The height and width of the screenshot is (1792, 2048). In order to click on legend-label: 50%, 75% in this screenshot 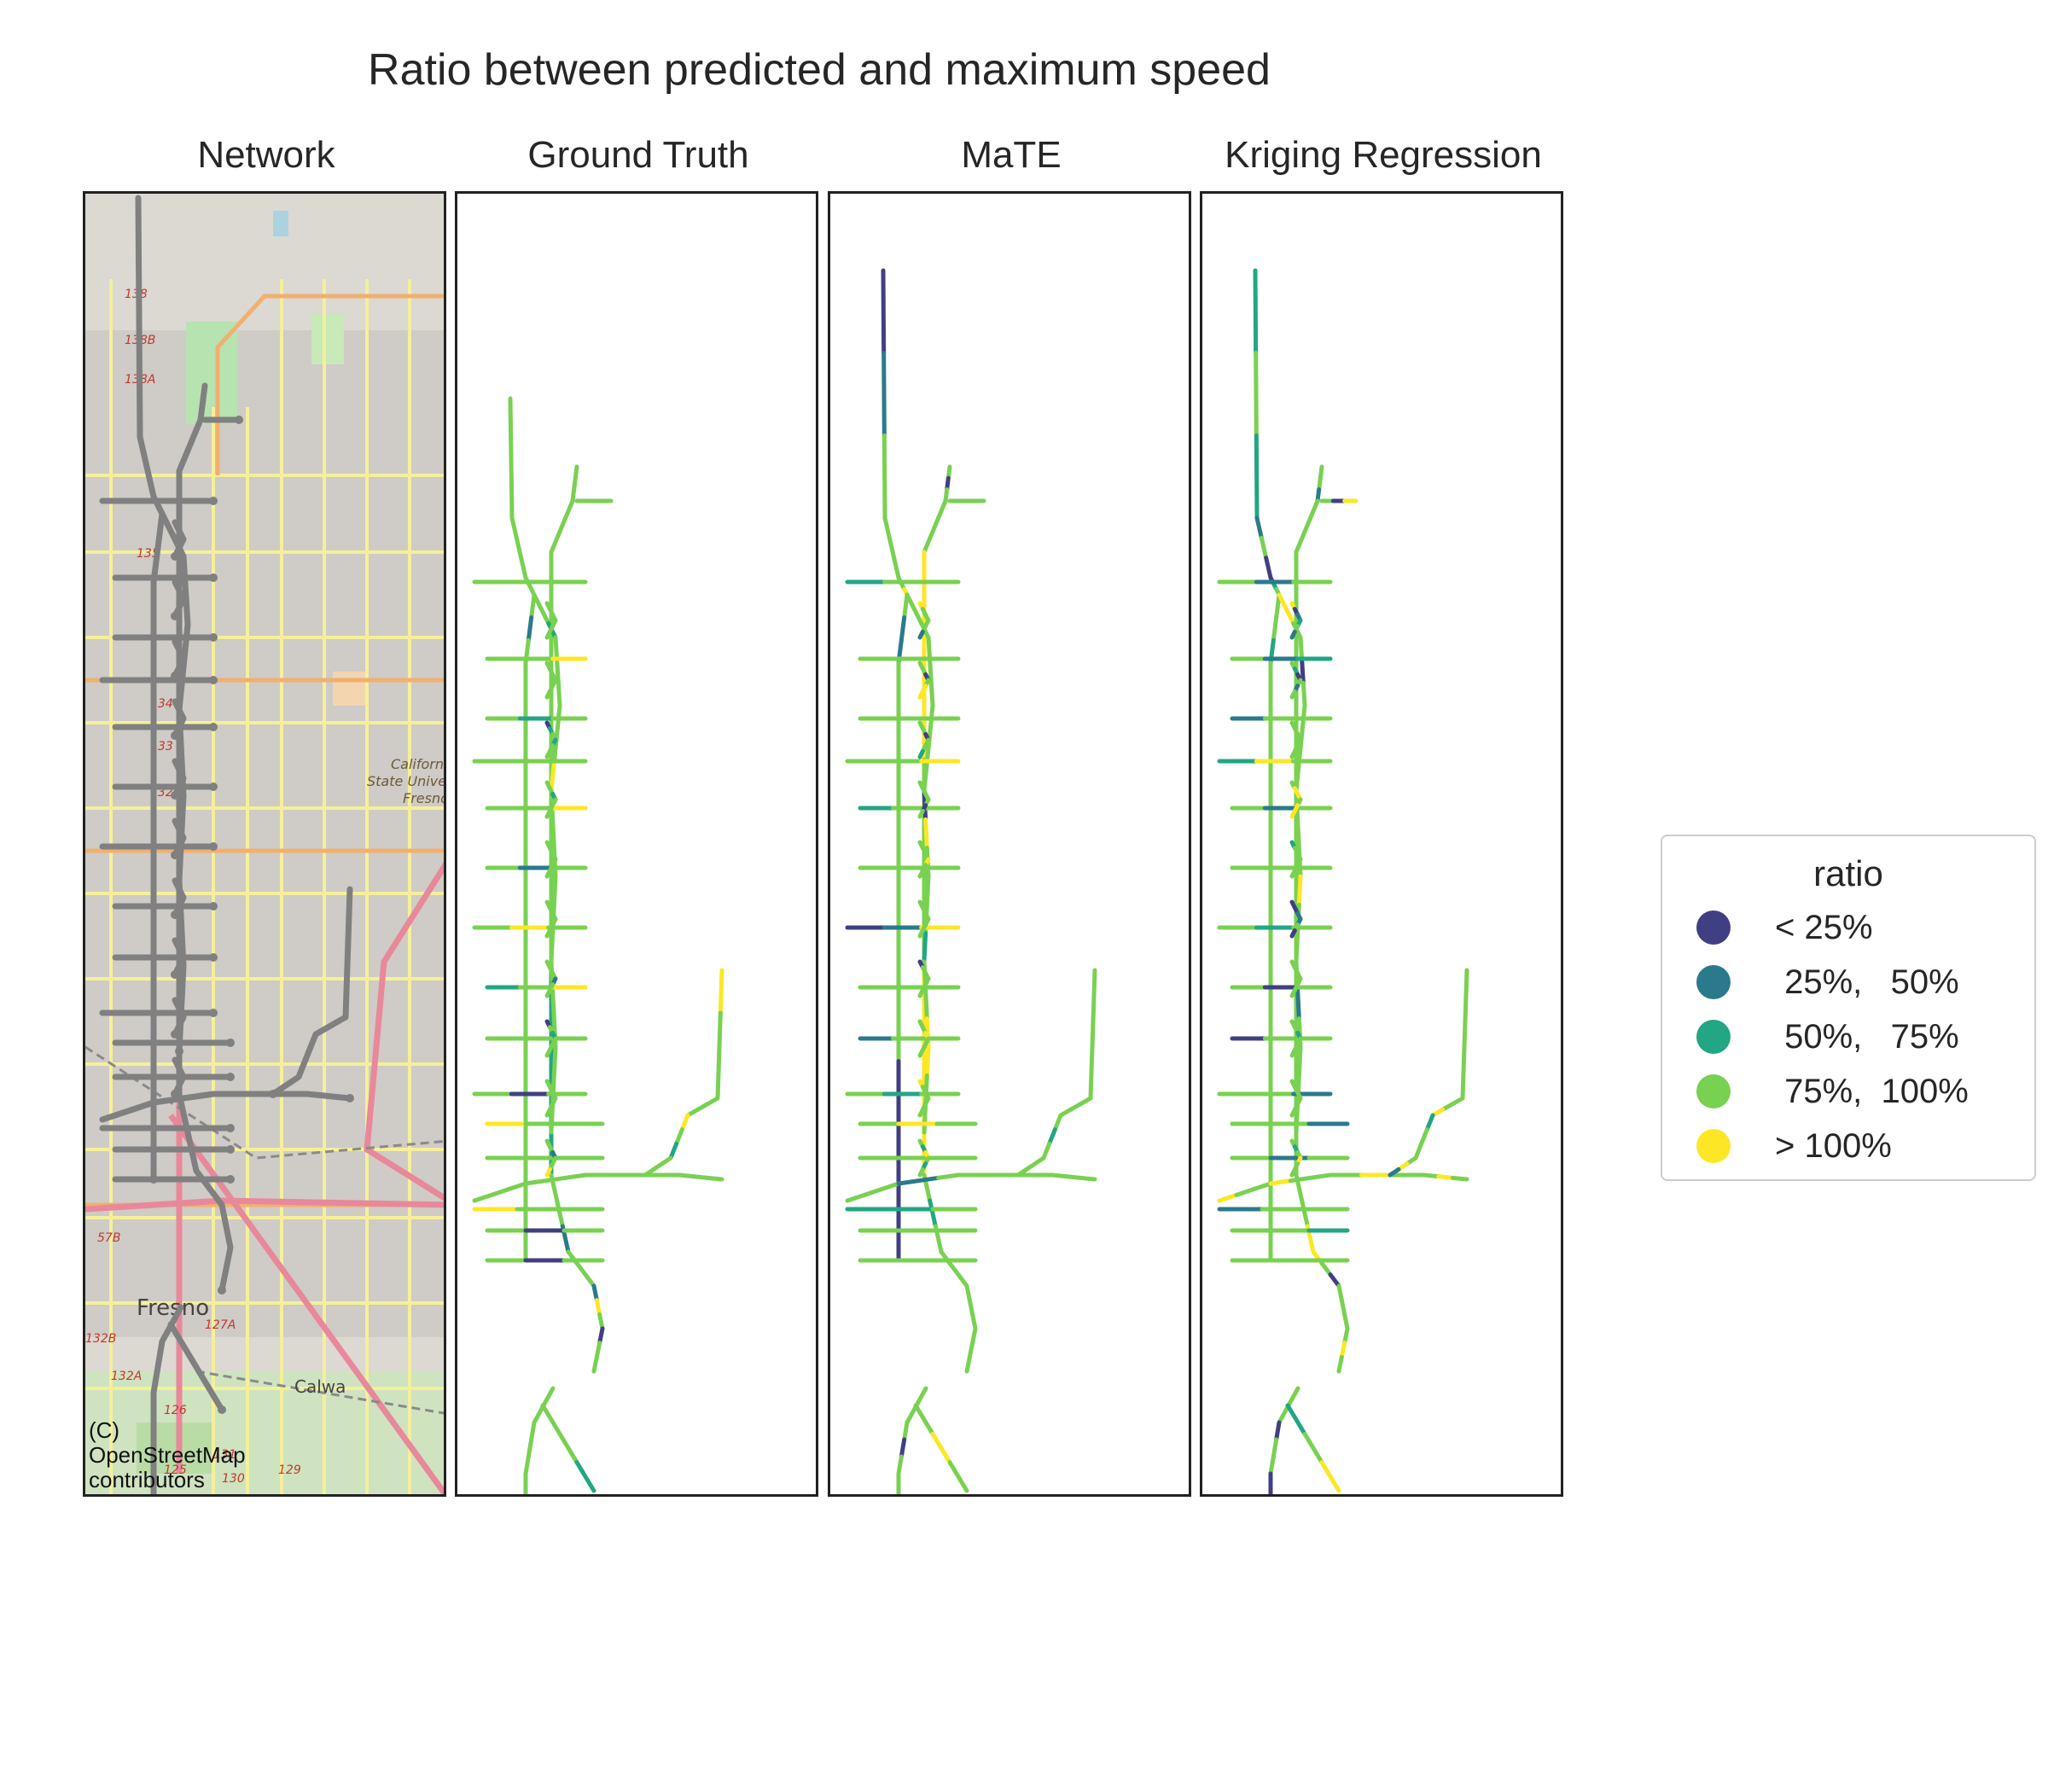, I will do `click(1867, 1036)`.